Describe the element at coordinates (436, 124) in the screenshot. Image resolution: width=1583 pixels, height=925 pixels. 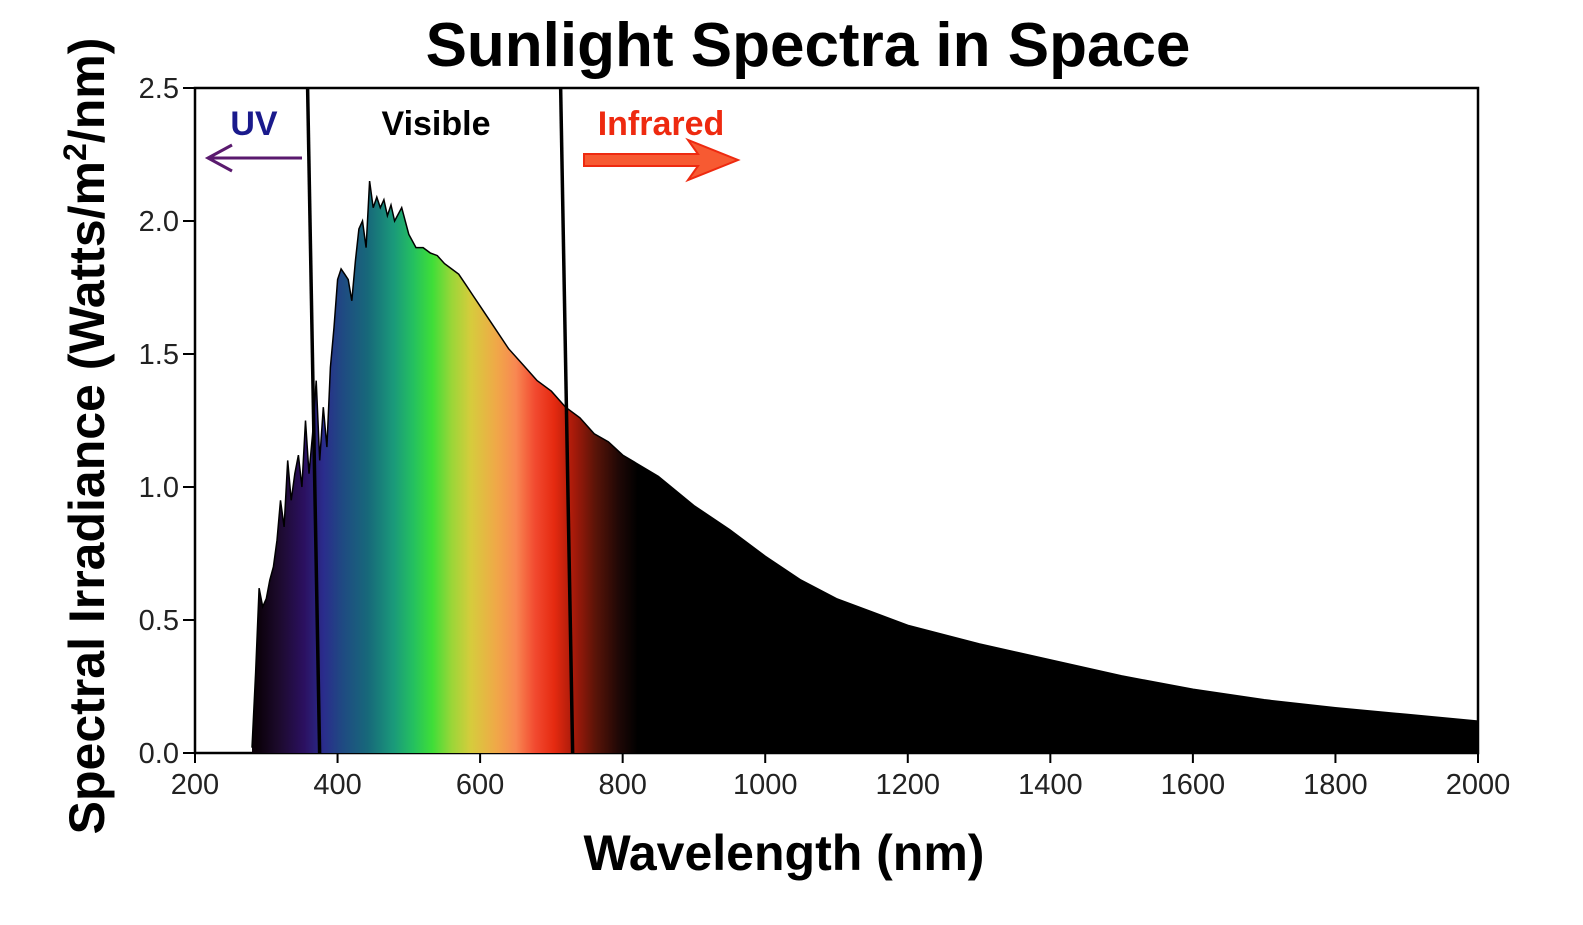
I see `visible-label: Visible` at that location.